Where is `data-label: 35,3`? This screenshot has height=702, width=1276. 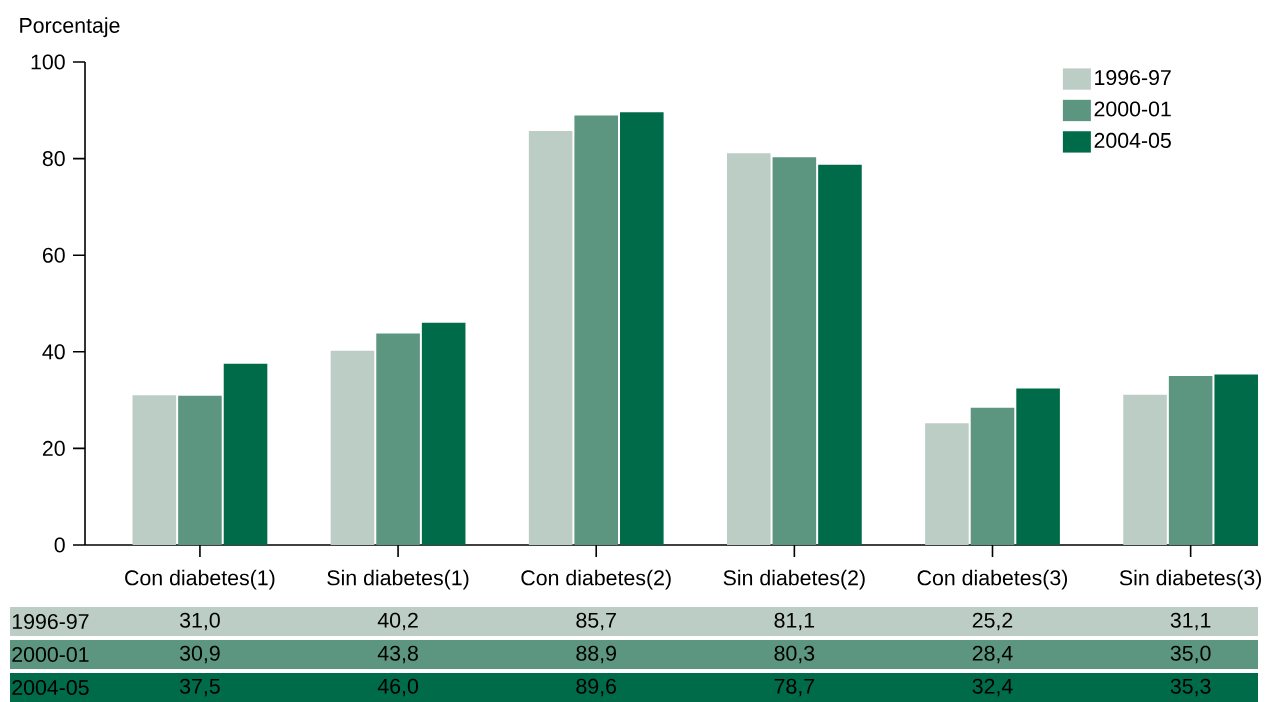 data-label: 35,3 is located at coordinates (1190, 687).